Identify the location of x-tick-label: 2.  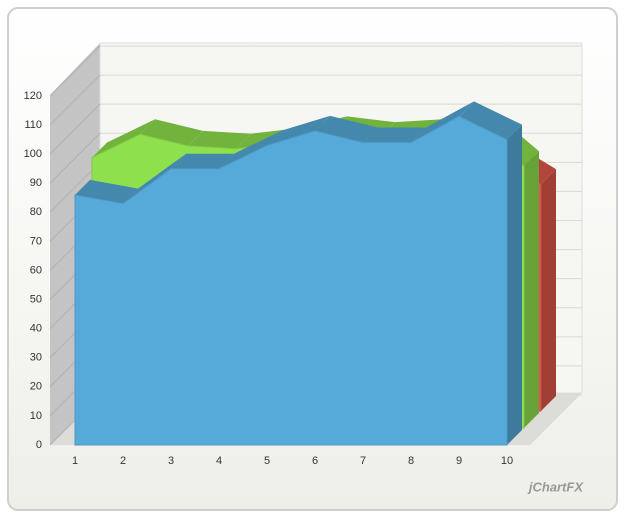
(123, 461).